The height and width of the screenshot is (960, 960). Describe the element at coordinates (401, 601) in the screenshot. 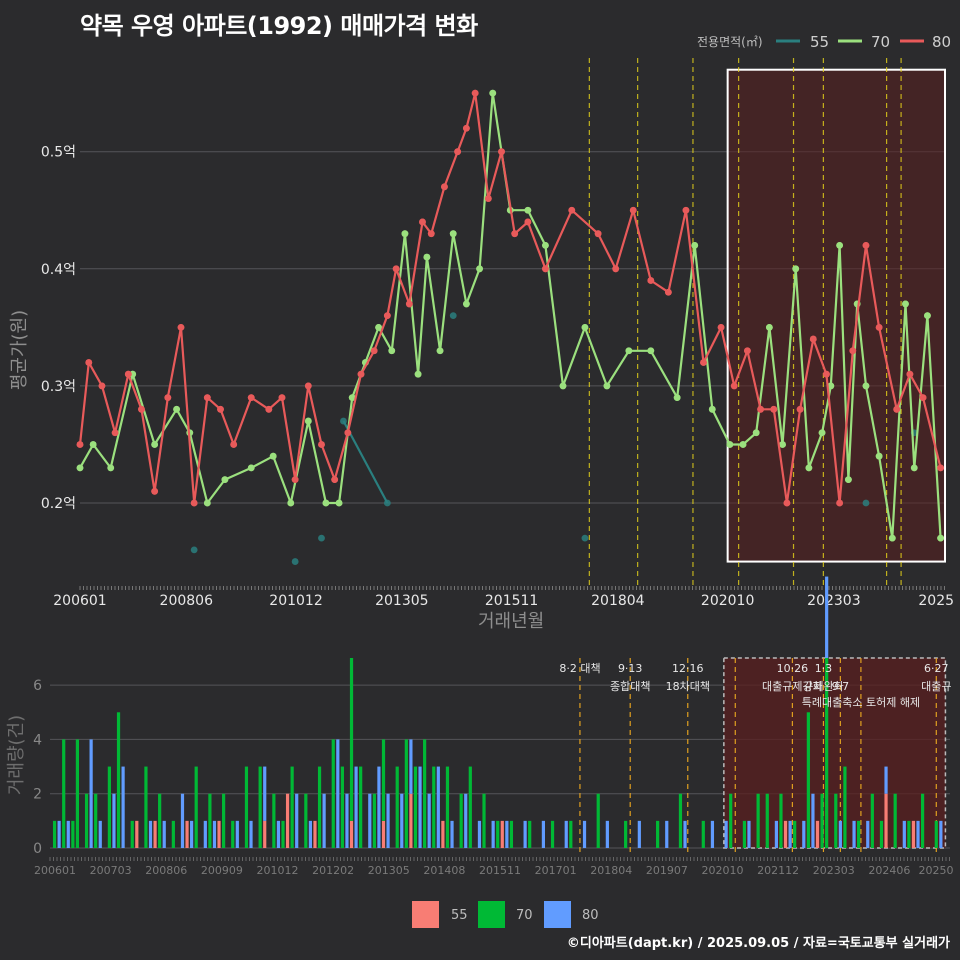

I see `price-x-tick-label: 201305` at that location.